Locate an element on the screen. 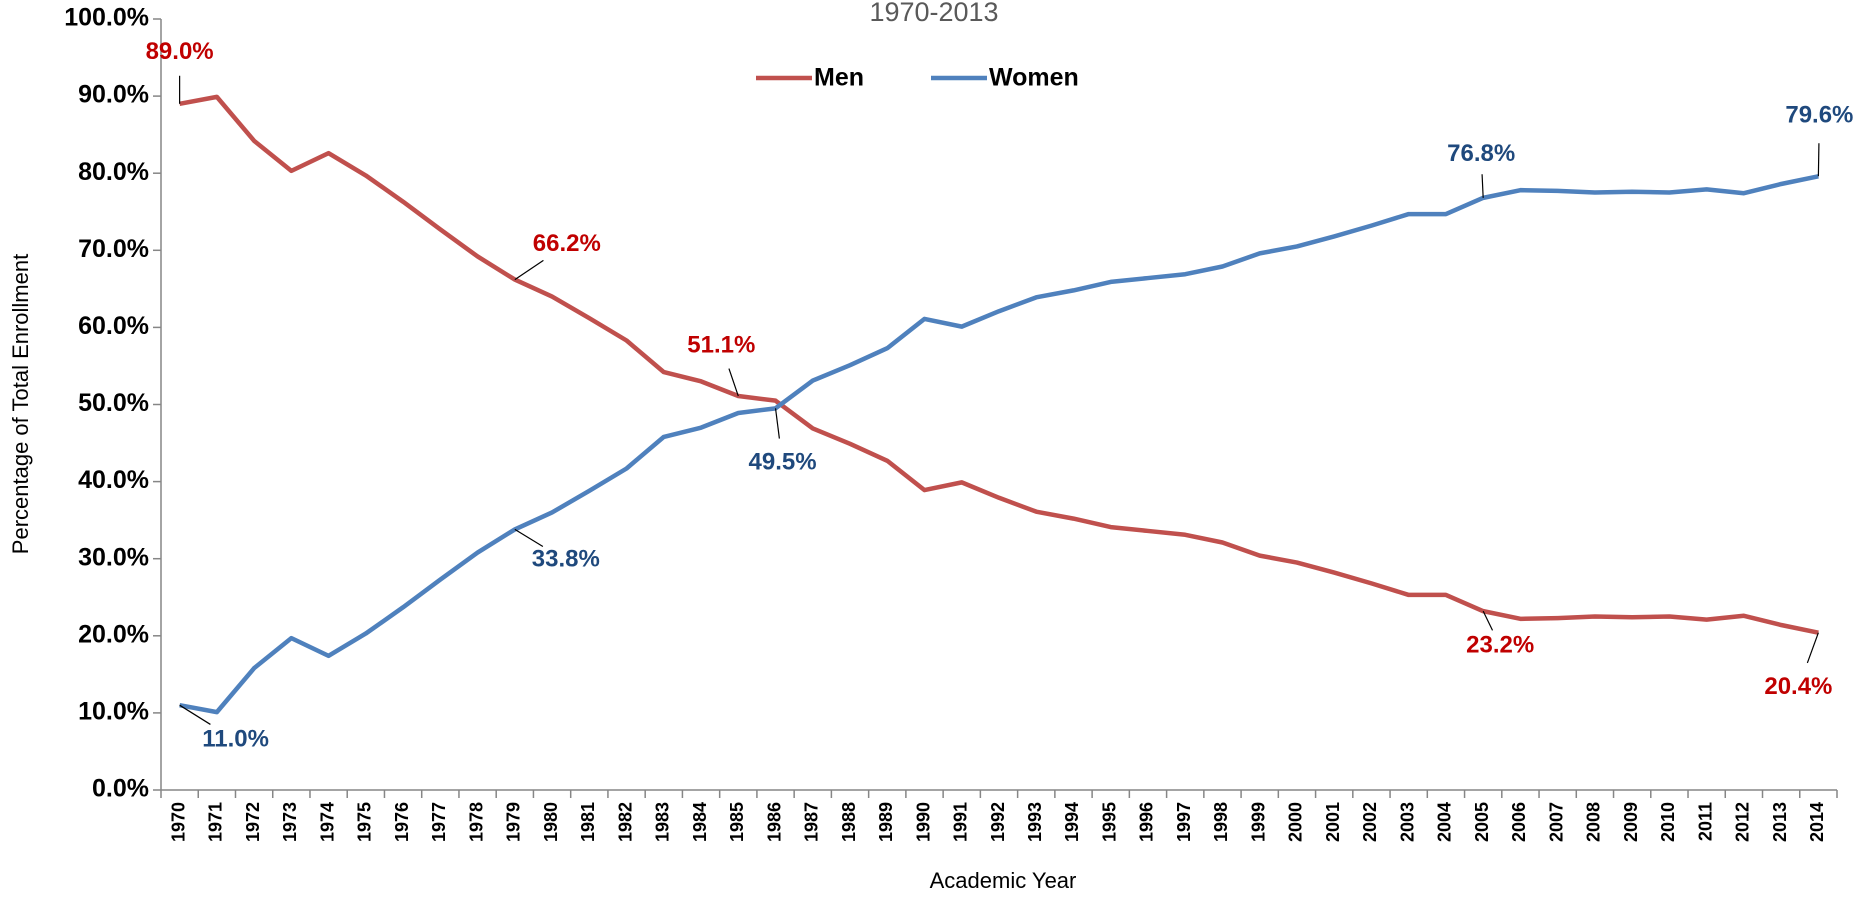 The height and width of the screenshot is (897, 1857). y-tick-label: 30.0% is located at coordinates (113, 557).